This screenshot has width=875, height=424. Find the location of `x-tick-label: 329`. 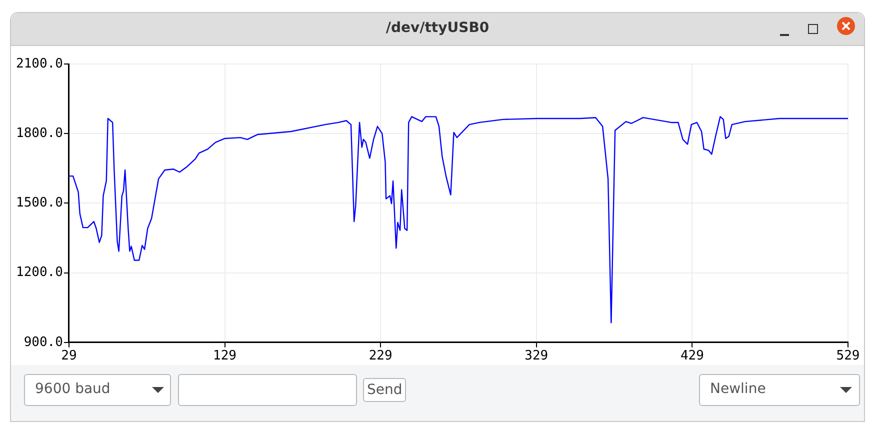

x-tick-label: 329 is located at coordinates (536, 356).